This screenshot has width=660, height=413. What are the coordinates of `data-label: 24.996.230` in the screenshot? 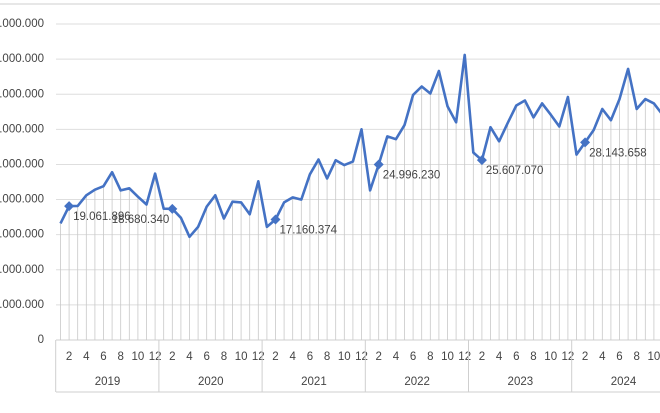 It's located at (412, 176).